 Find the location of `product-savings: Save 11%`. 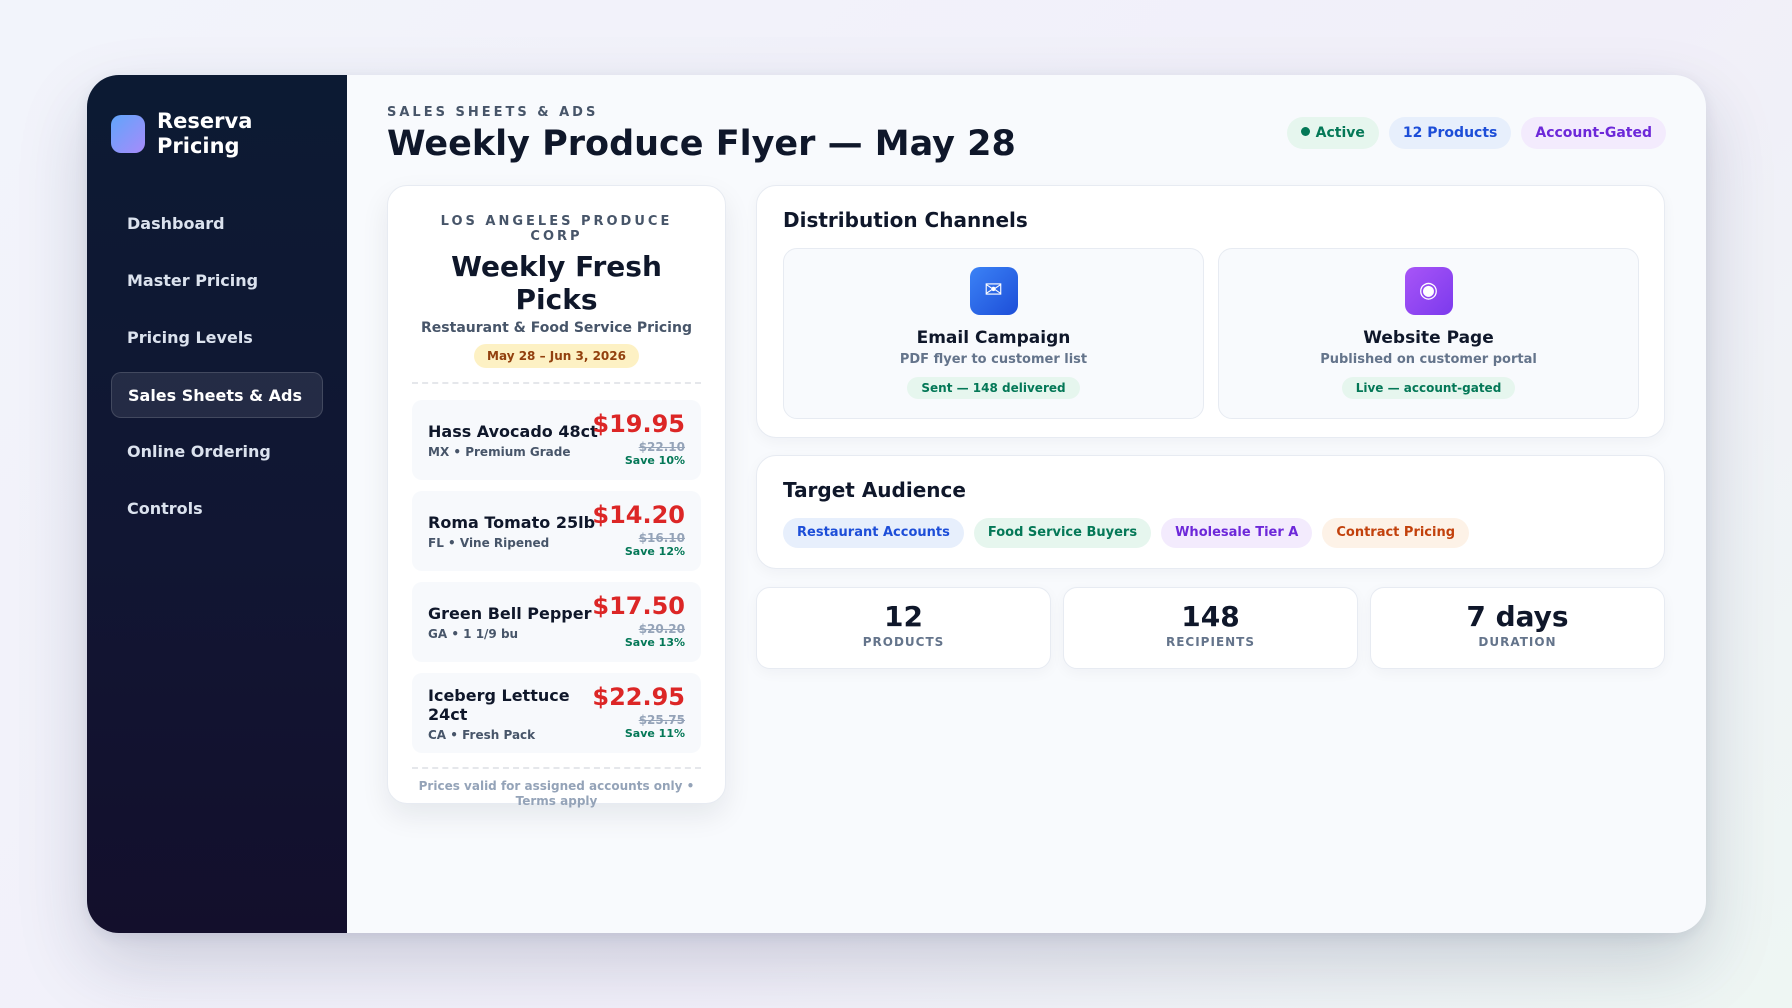

product-savings: Save 11% is located at coordinates (654, 733).